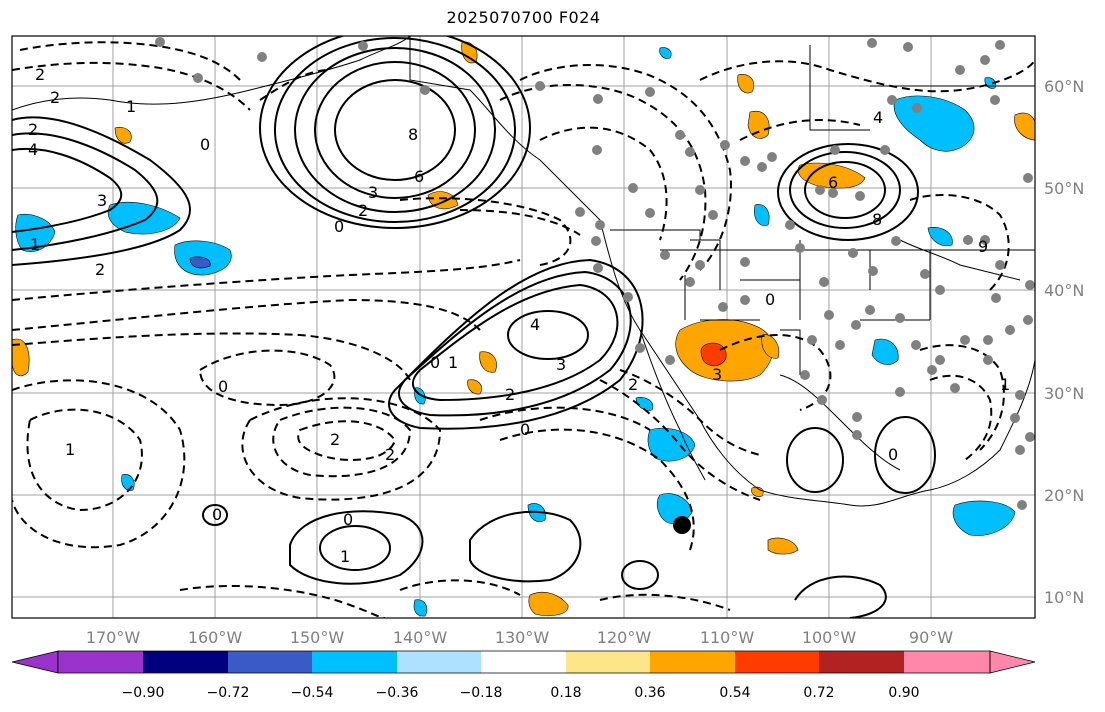 This screenshot has height=712, width=1105. Describe the element at coordinates (903, 693) in the screenshot. I see `svg-text: 0.90` at that location.